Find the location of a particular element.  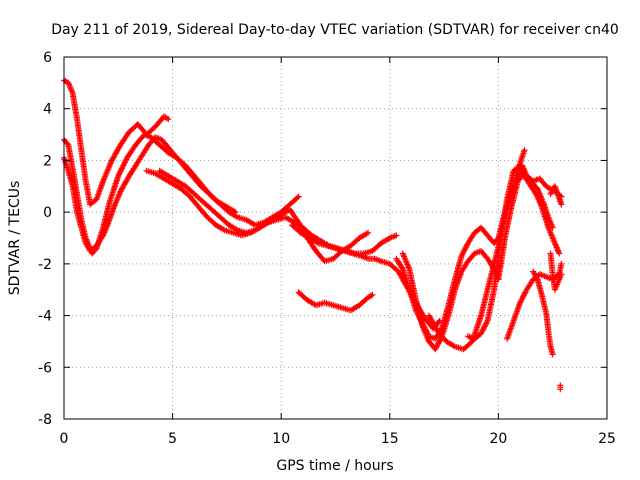

x-tick-label: 15 is located at coordinates (390, 439).